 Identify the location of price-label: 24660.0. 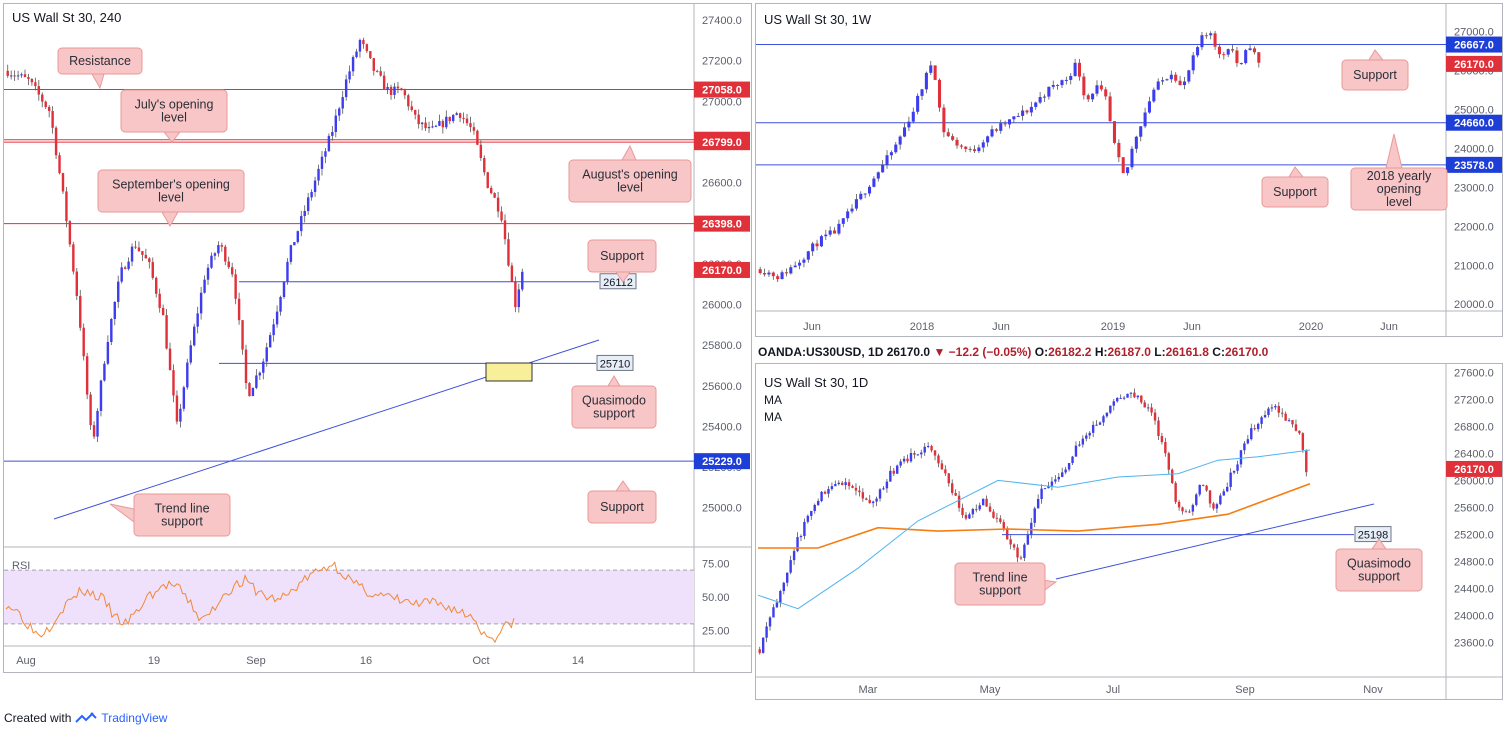
(1474, 124).